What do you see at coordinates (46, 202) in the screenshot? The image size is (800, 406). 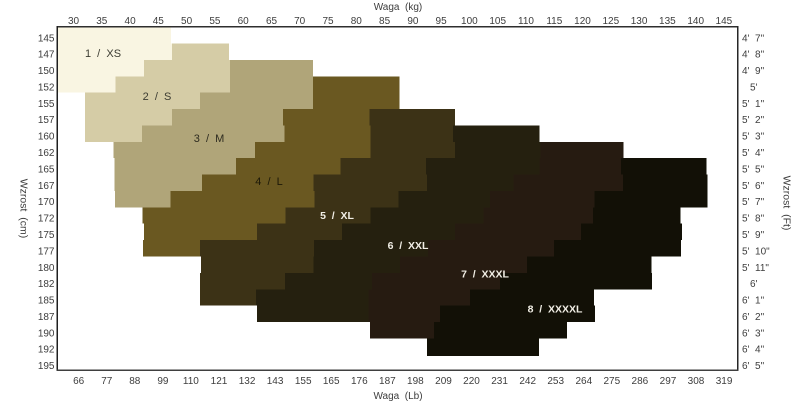 I see `svg-text: 170` at bounding box center [46, 202].